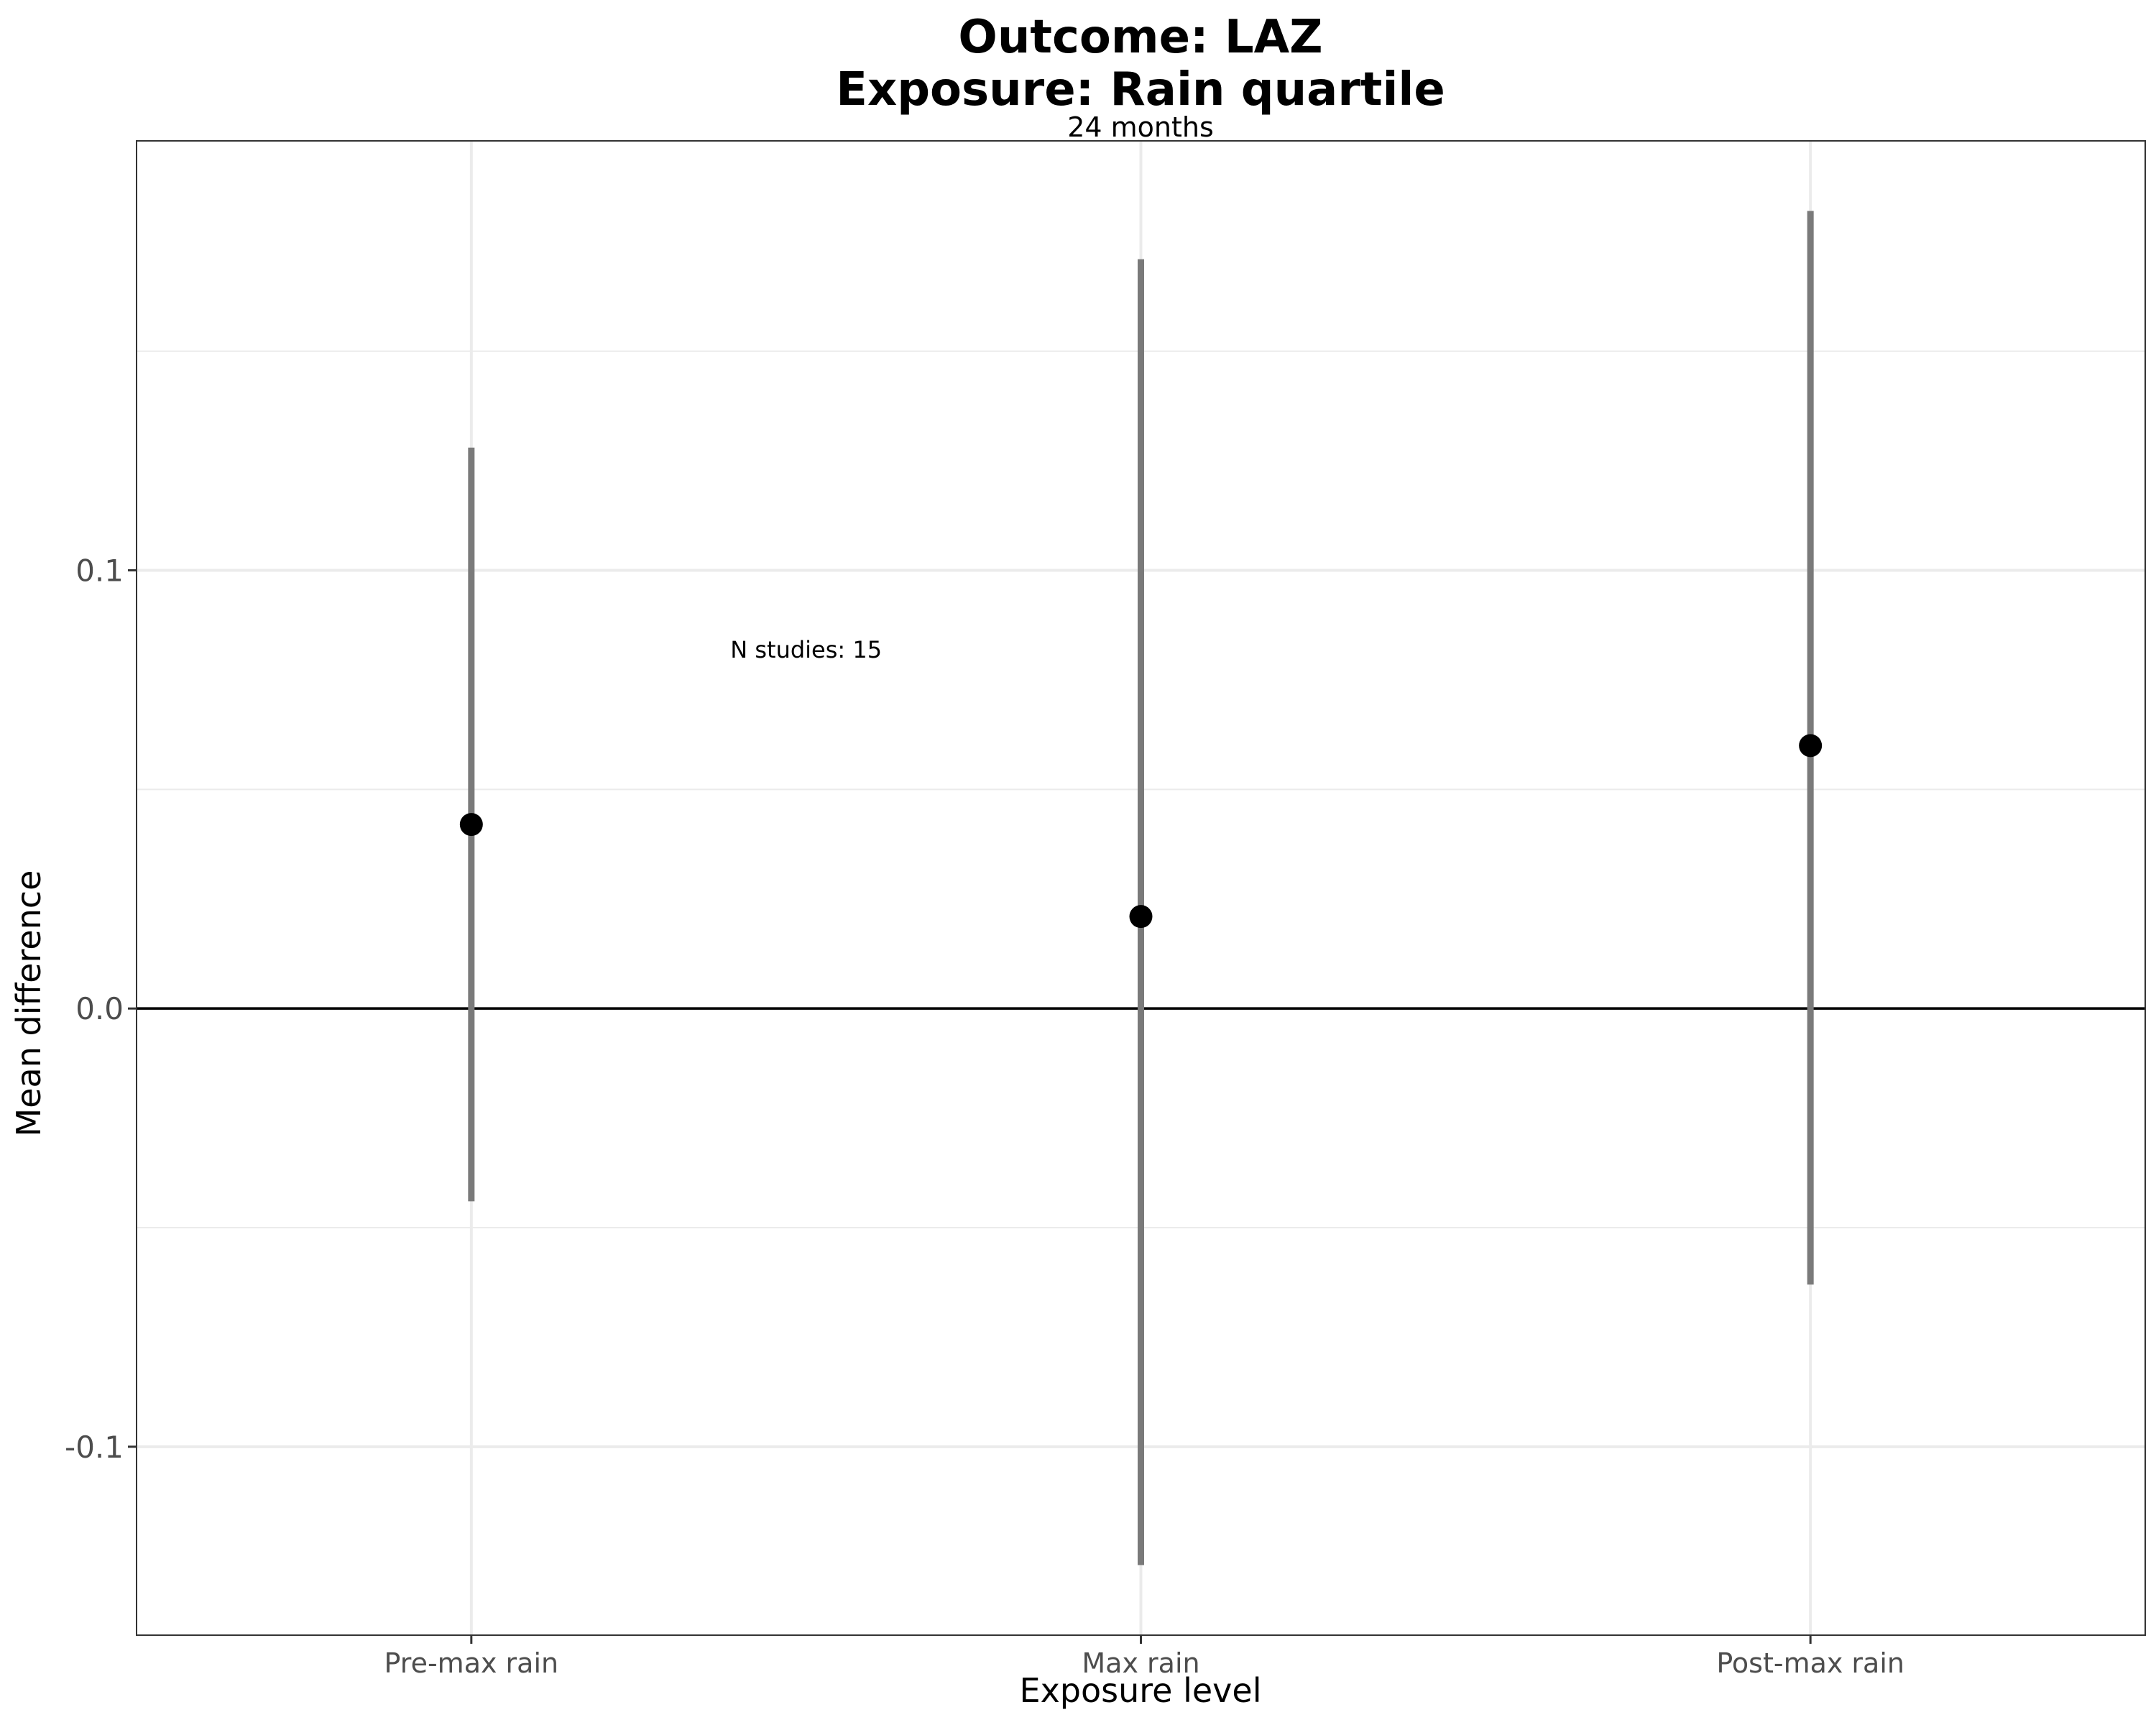 This screenshot has width=2156, height=1725. Describe the element at coordinates (99, 570) in the screenshot. I see `y-tick-label: 0.1` at that location.